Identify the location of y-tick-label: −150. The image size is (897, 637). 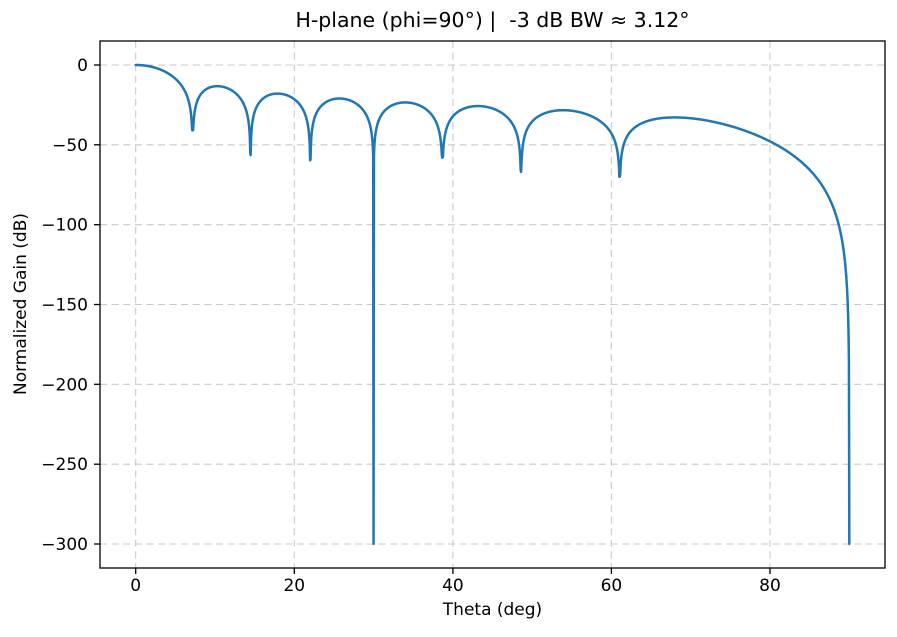
(64, 306).